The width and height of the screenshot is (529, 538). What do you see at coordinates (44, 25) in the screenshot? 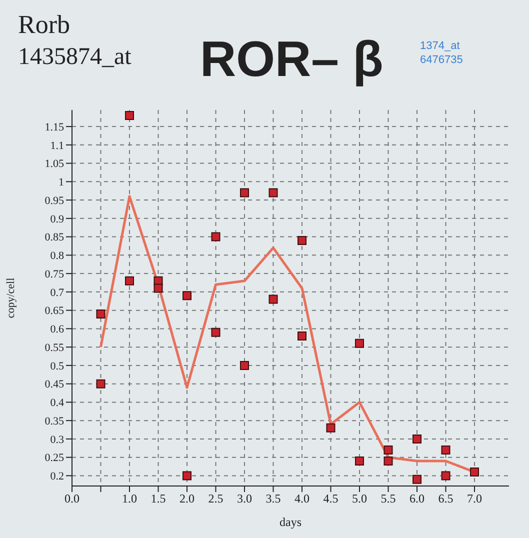
I see `chart-subtitle: Rorb` at bounding box center [44, 25].